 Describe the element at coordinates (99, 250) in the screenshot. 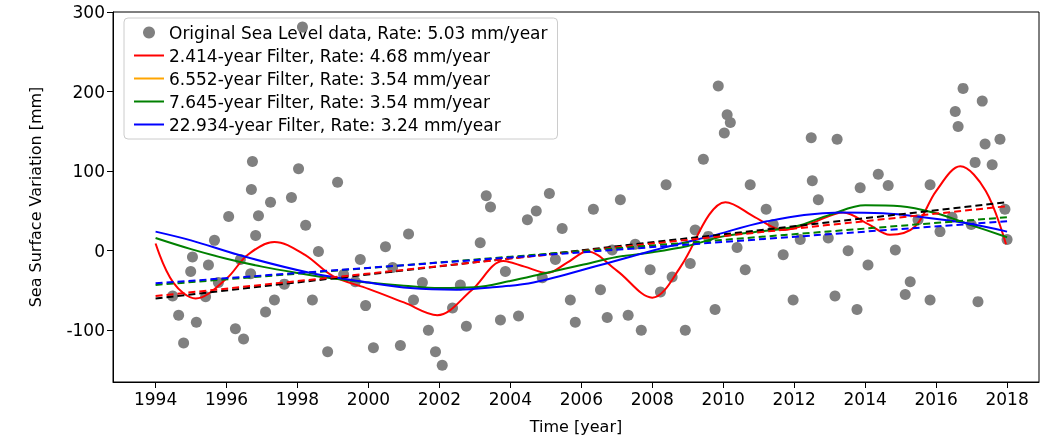

I see `y-tick-label: 0` at that location.